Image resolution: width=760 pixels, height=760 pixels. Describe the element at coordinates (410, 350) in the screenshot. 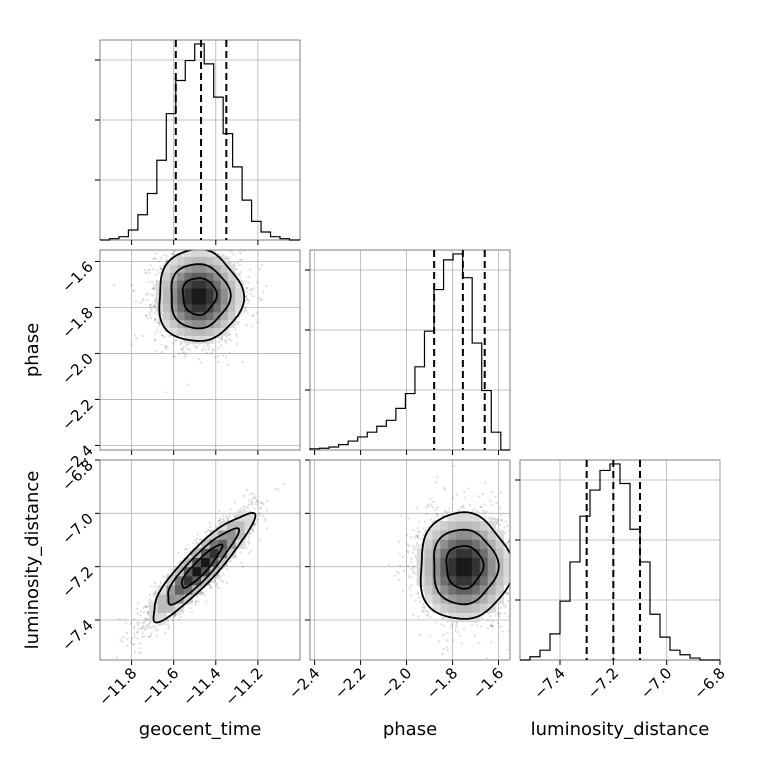

I see `panel-frame` at that location.